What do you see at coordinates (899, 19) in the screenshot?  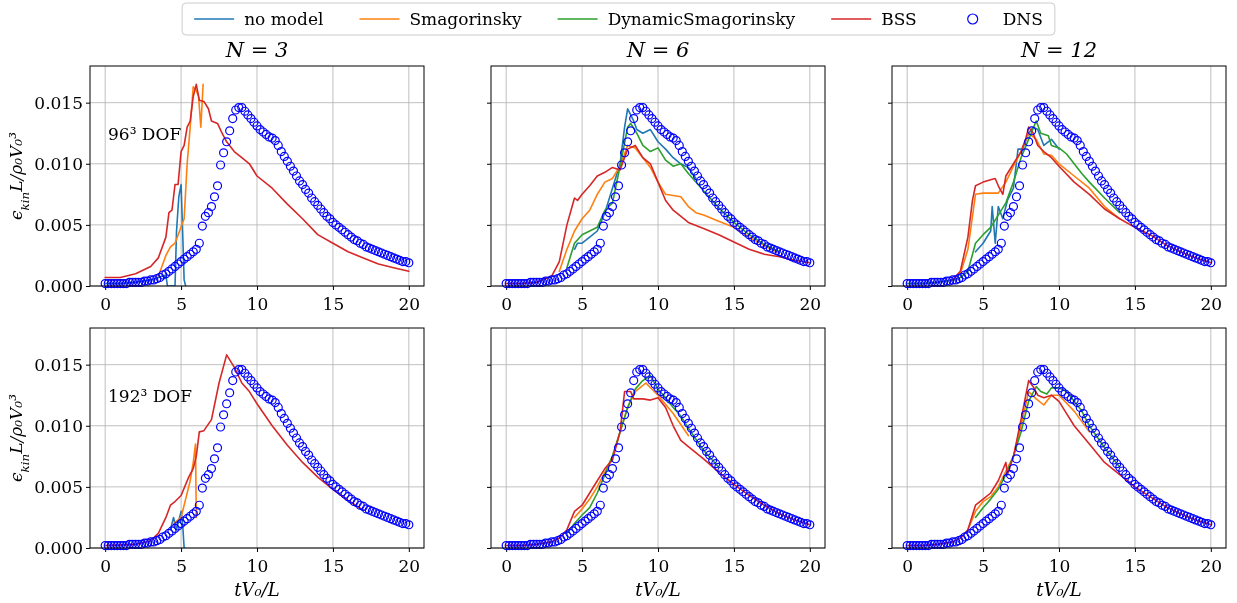 I see `legend-label: BSS` at bounding box center [899, 19].